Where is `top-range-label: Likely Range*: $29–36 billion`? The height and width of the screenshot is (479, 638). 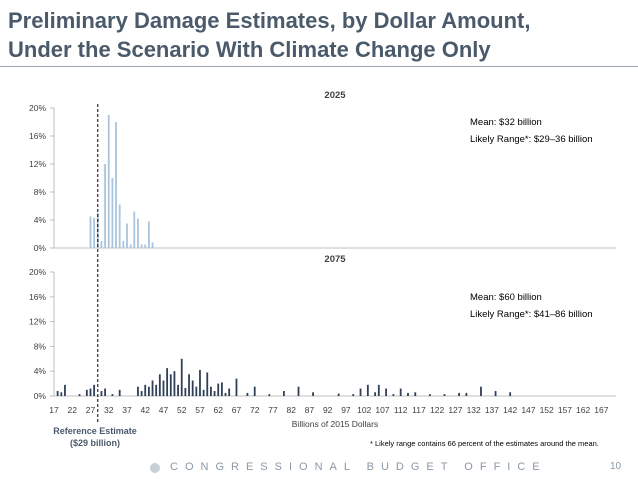
top-range-label: Likely Range*: $29–36 billion is located at coordinates (531, 139).